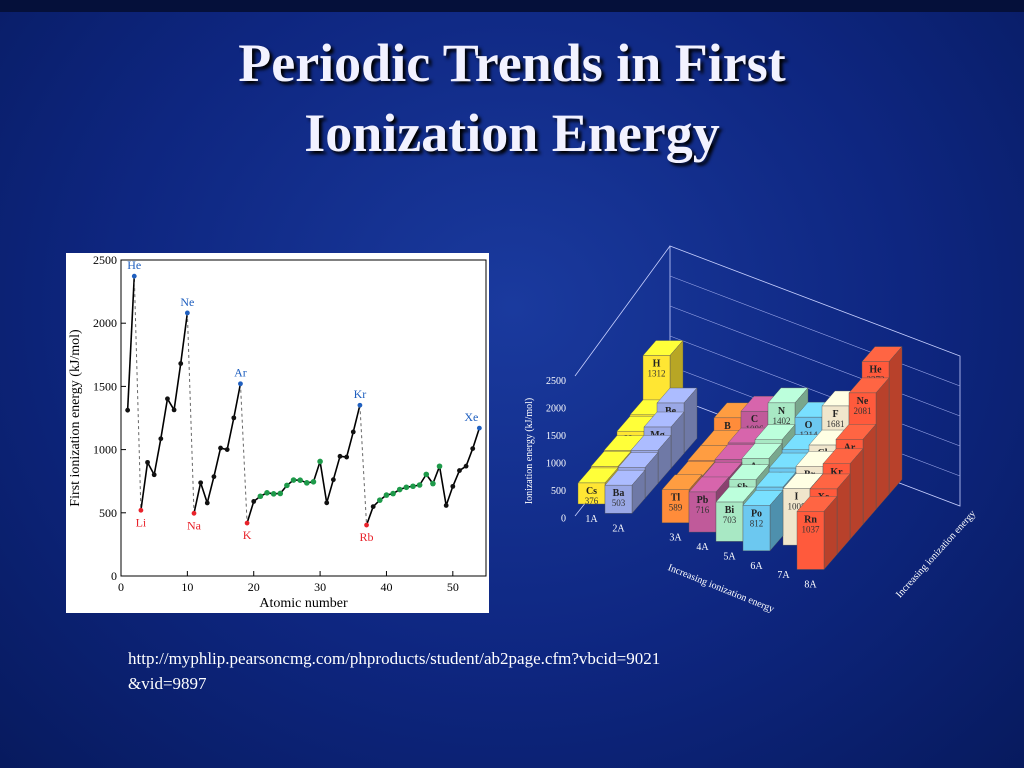  Describe the element at coordinates (850, 447) in the screenshot. I see `bar-symbol: Ar` at that location.